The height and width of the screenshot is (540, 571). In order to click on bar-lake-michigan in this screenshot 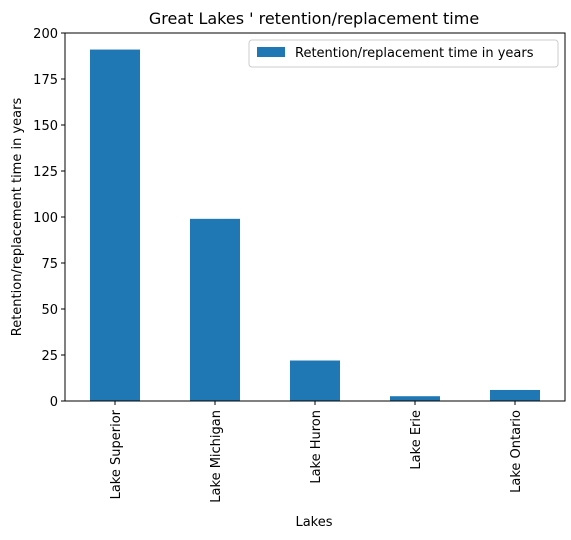, I will do `click(215, 309)`.